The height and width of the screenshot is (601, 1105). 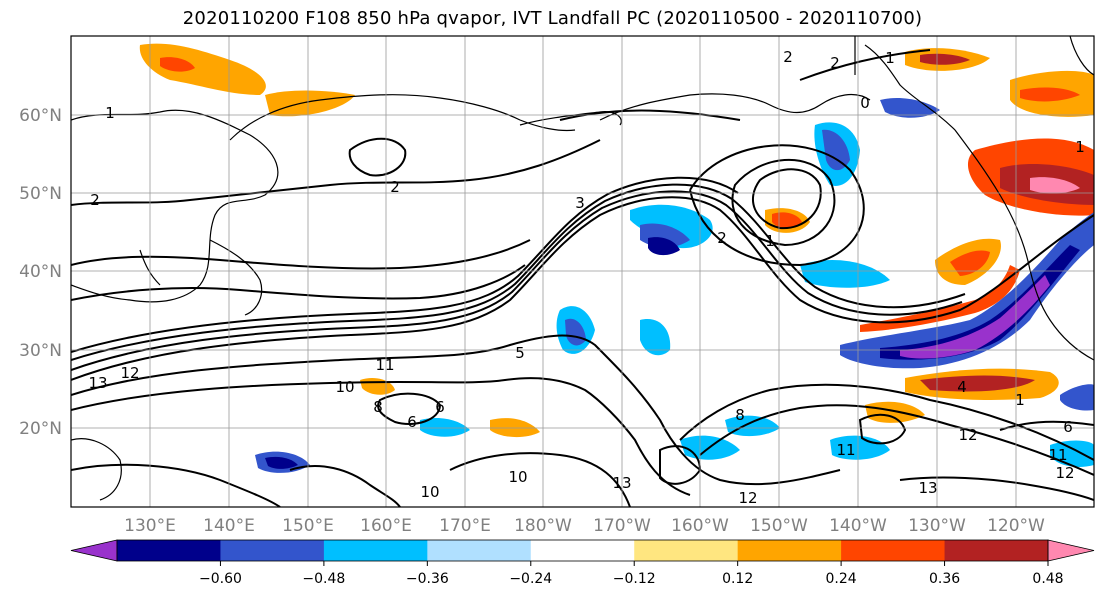 I want to click on lon-label-160w: 160°W, so click(x=700, y=526).